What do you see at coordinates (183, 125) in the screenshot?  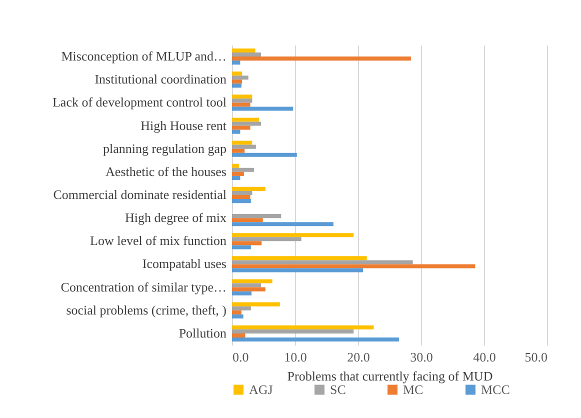 I see `y-tick-label: High House rent` at bounding box center [183, 125].